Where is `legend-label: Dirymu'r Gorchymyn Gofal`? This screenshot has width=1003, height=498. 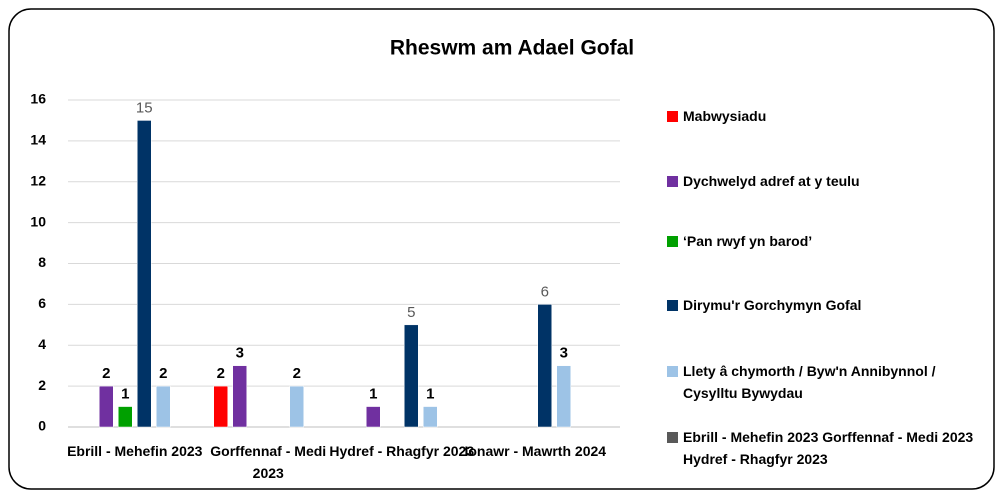
legend-label: Dirymu'r Gorchymyn Gofal is located at coordinates (772, 305).